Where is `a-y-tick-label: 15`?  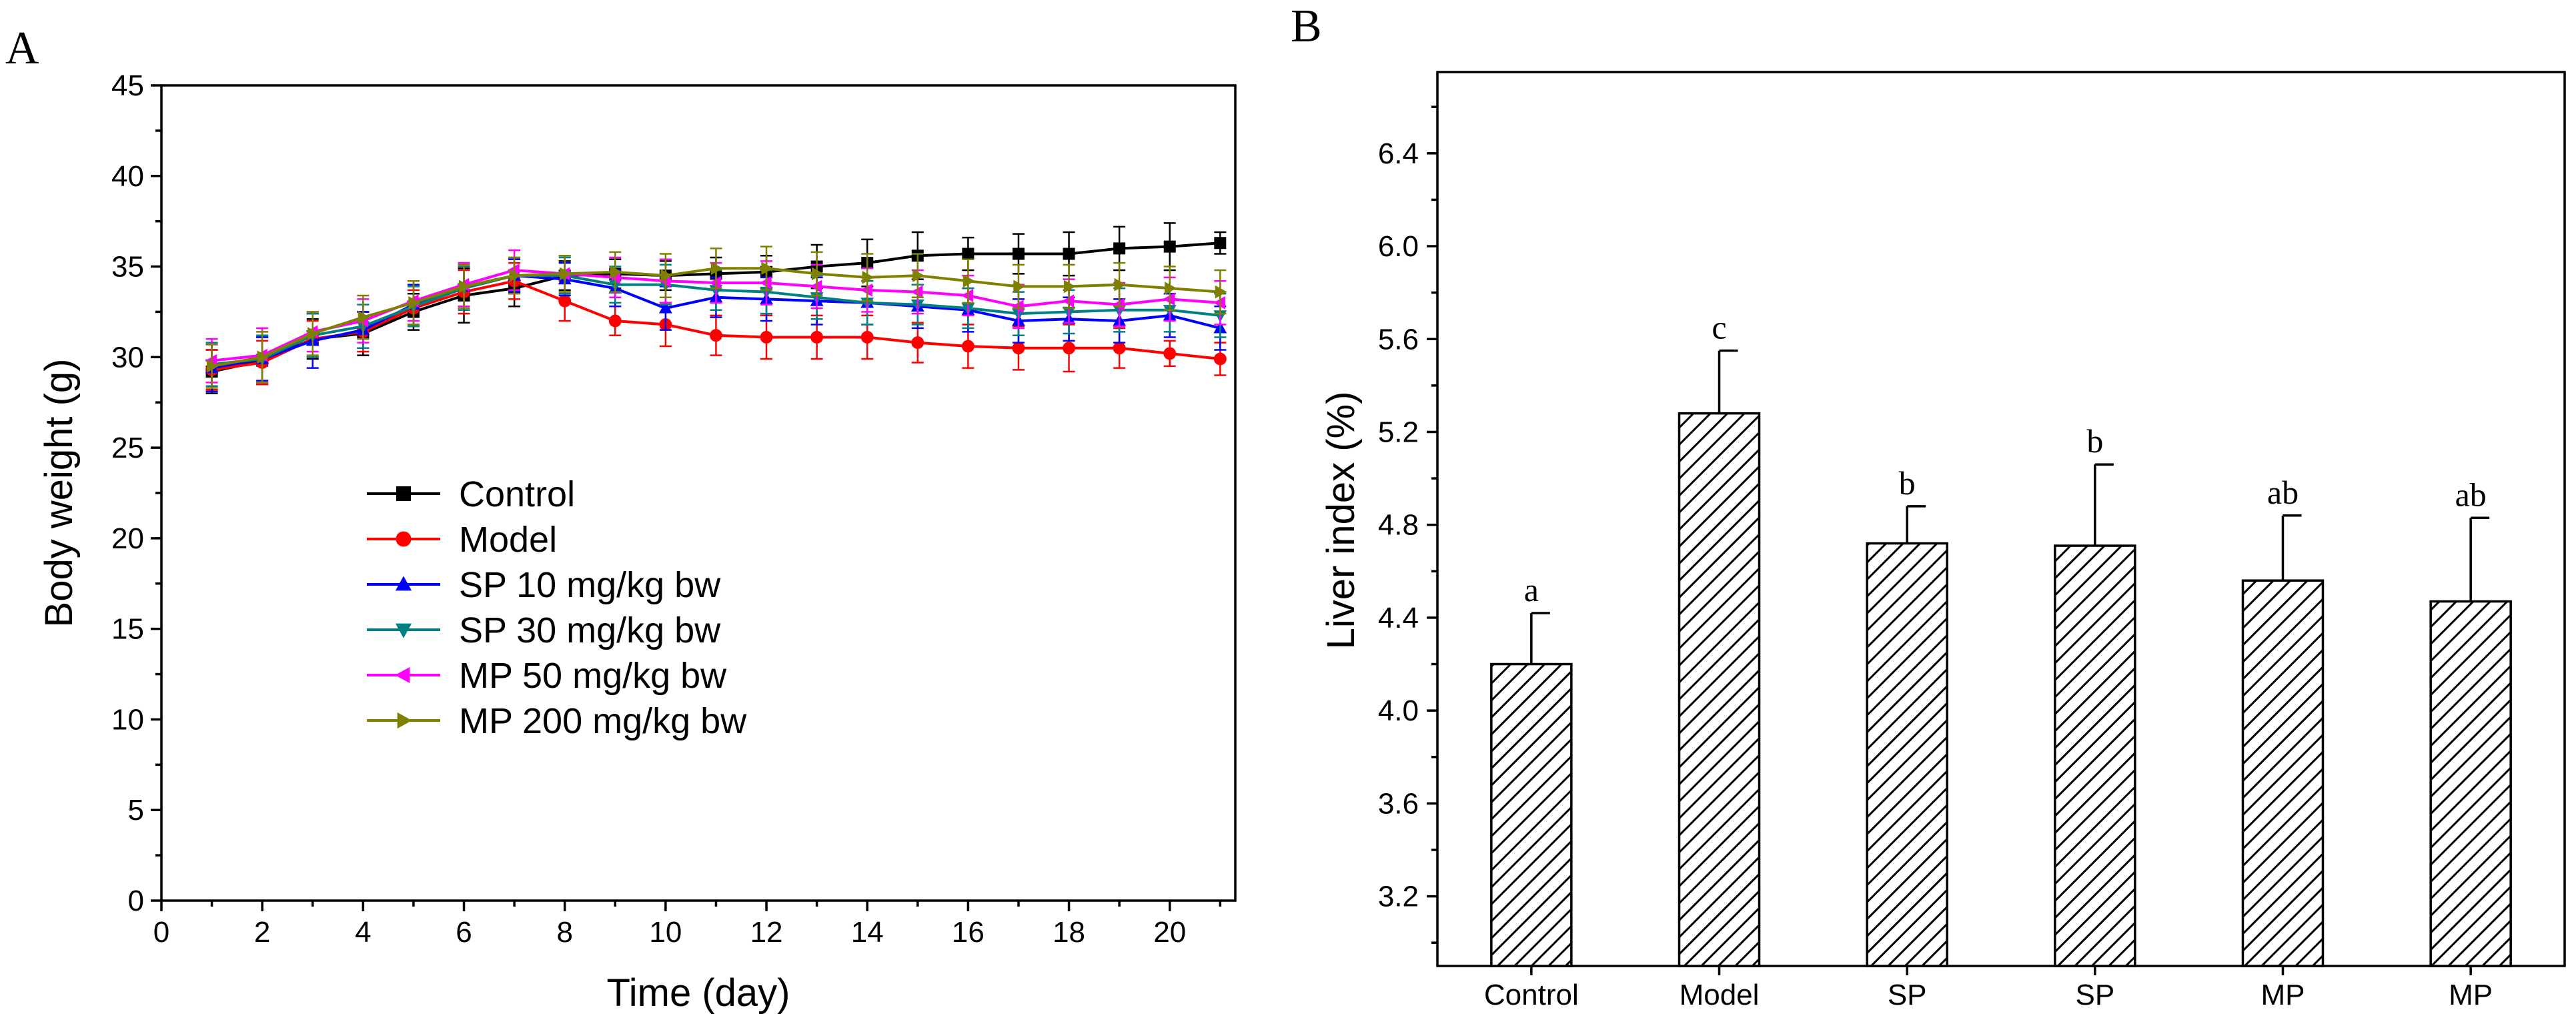
a-y-tick-label: 15 is located at coordinates (128, 630).